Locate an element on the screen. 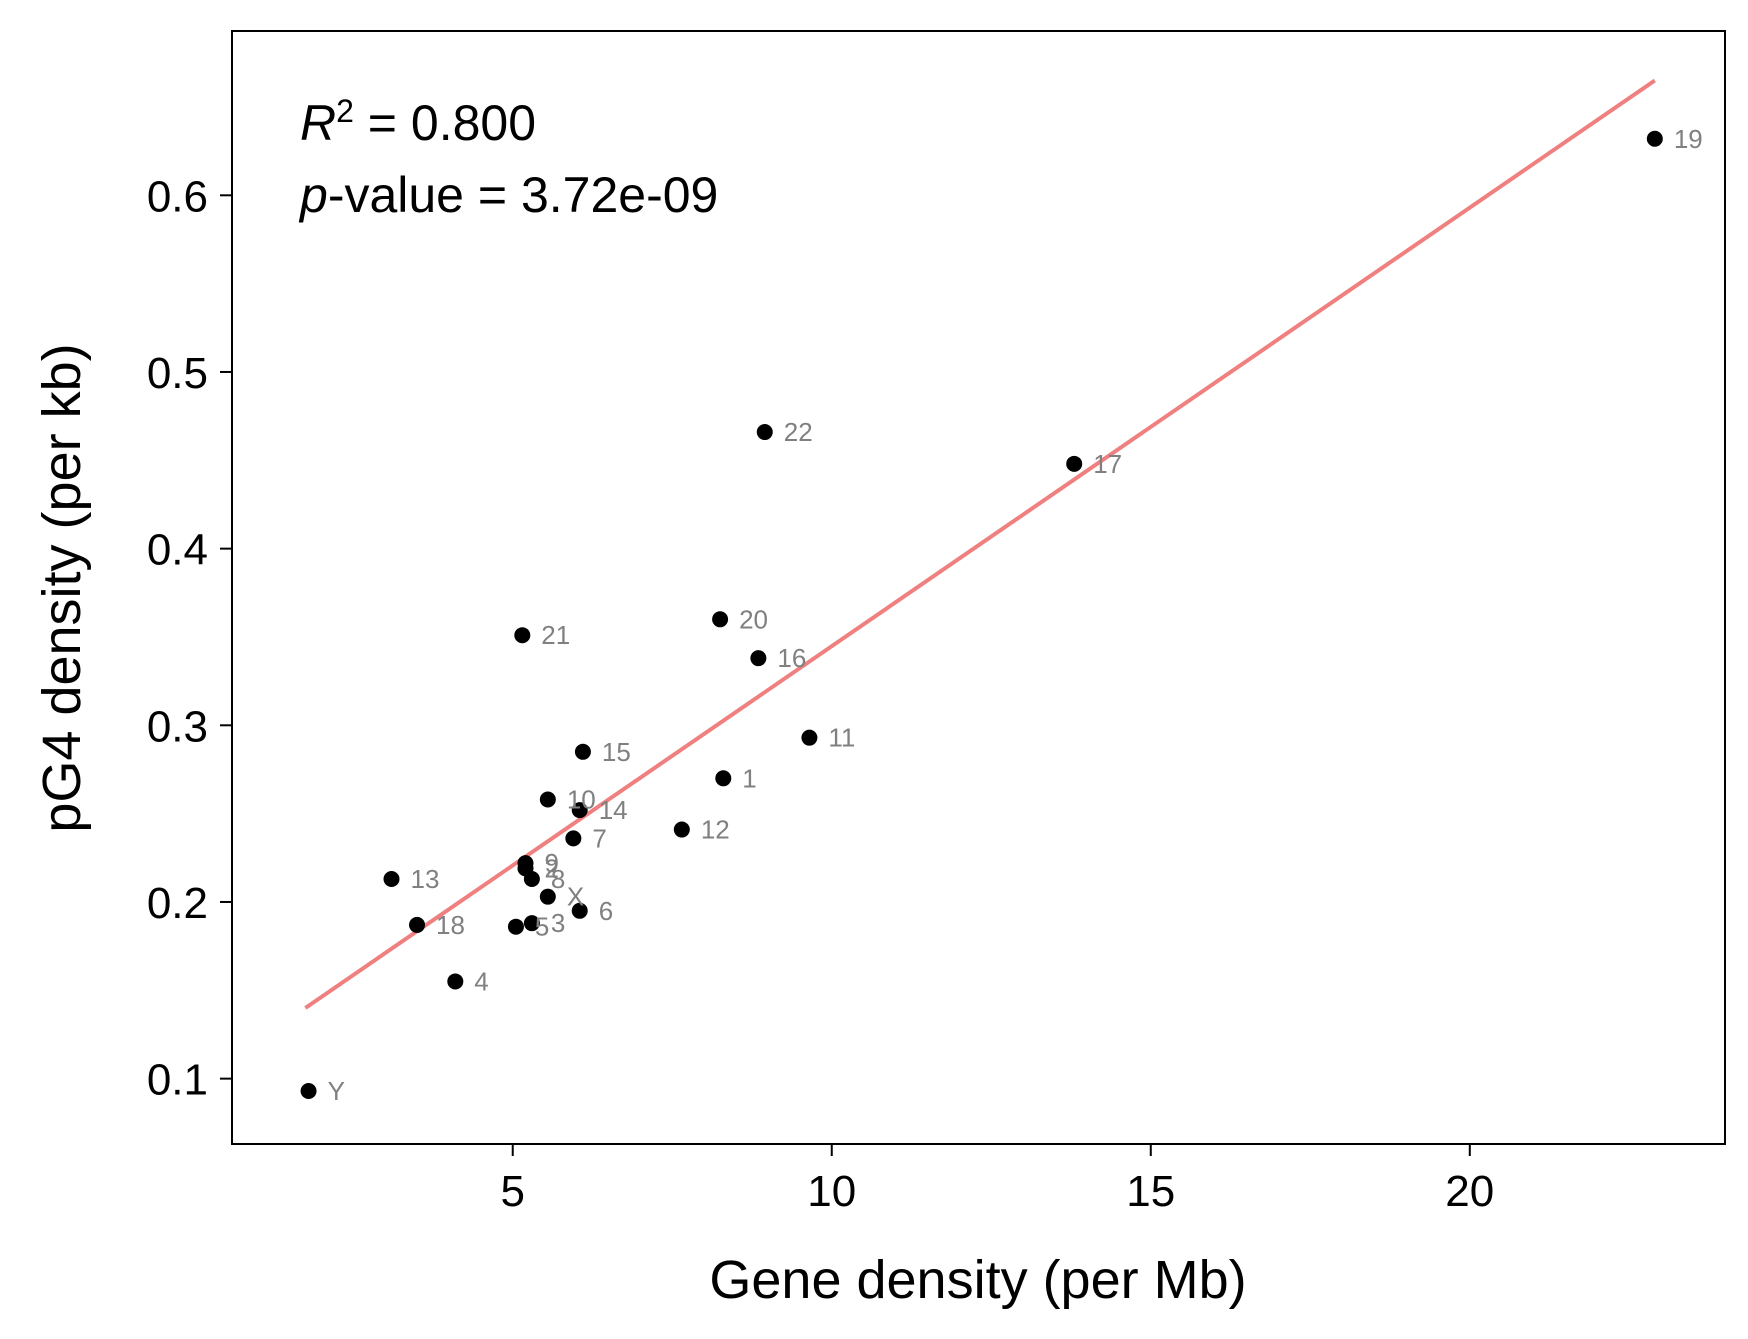 The image size is (1748, 1339). point-label: 15 is located at coordinates (616, 752).